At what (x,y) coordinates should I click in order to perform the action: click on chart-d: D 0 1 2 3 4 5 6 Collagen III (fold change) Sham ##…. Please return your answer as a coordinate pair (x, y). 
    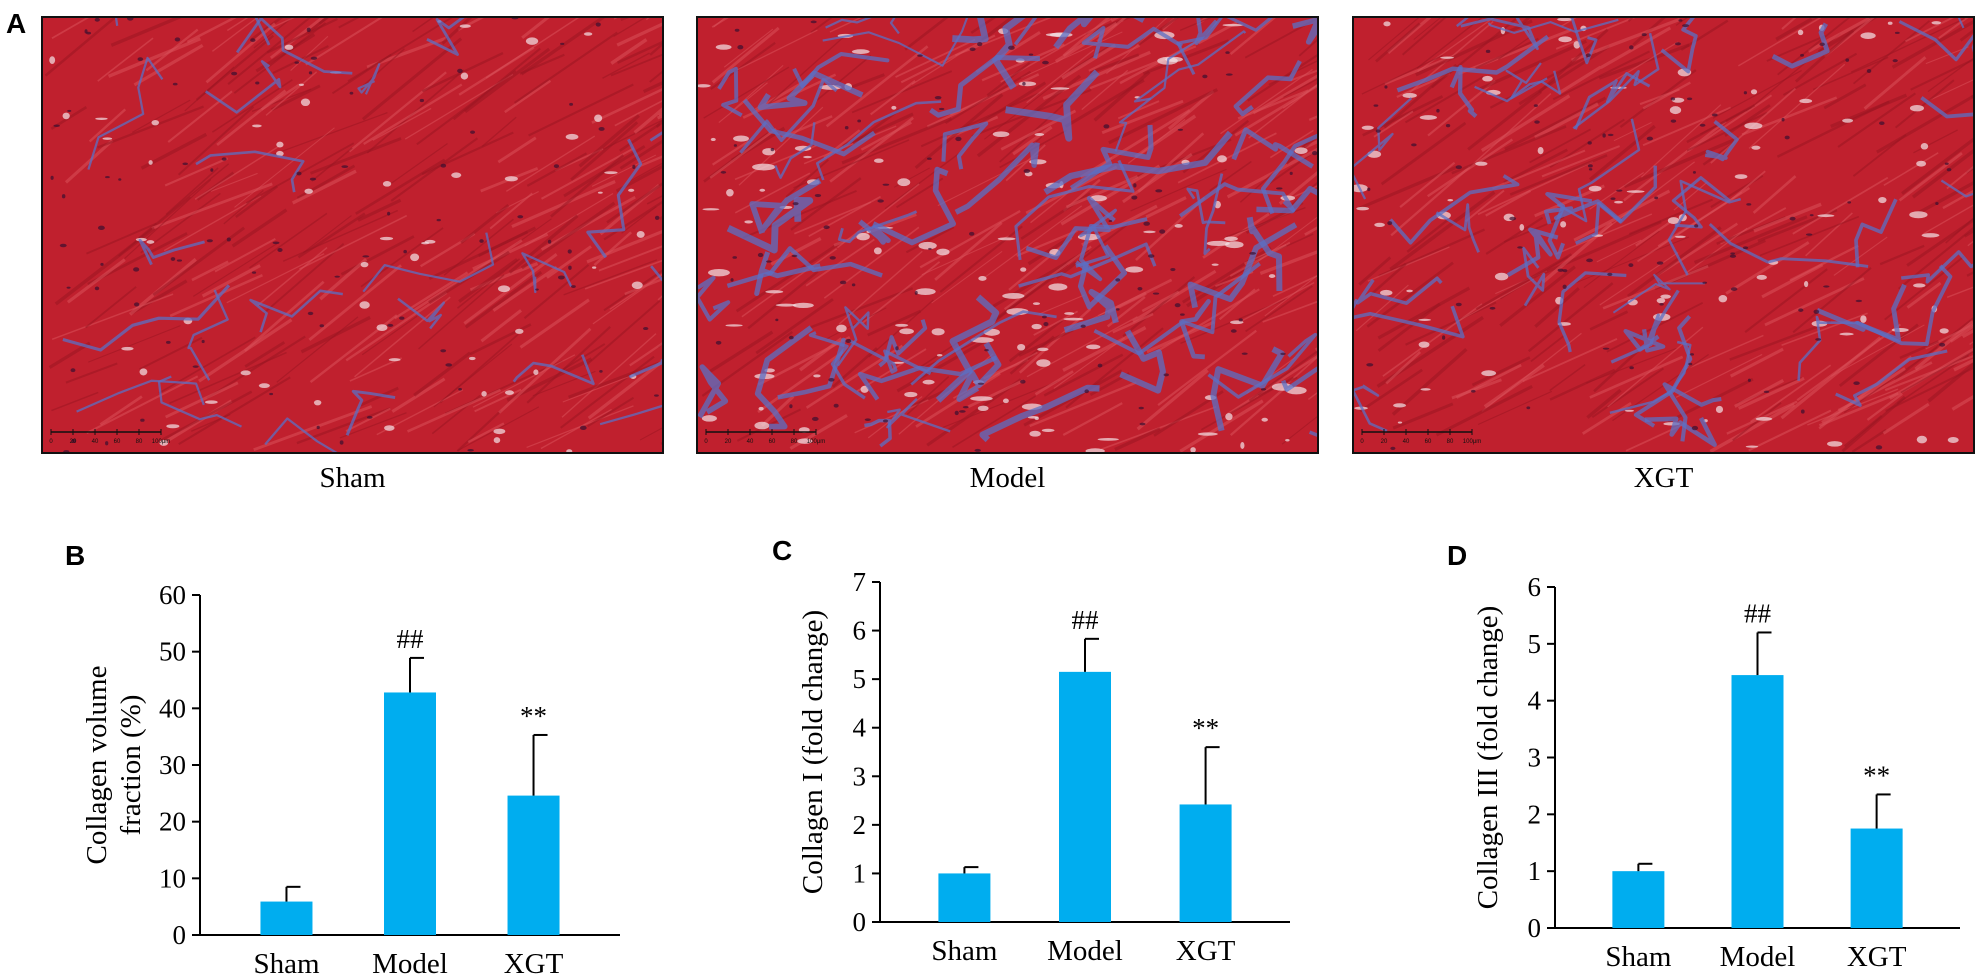
    Looking at the image, I should click on (1716, 751).